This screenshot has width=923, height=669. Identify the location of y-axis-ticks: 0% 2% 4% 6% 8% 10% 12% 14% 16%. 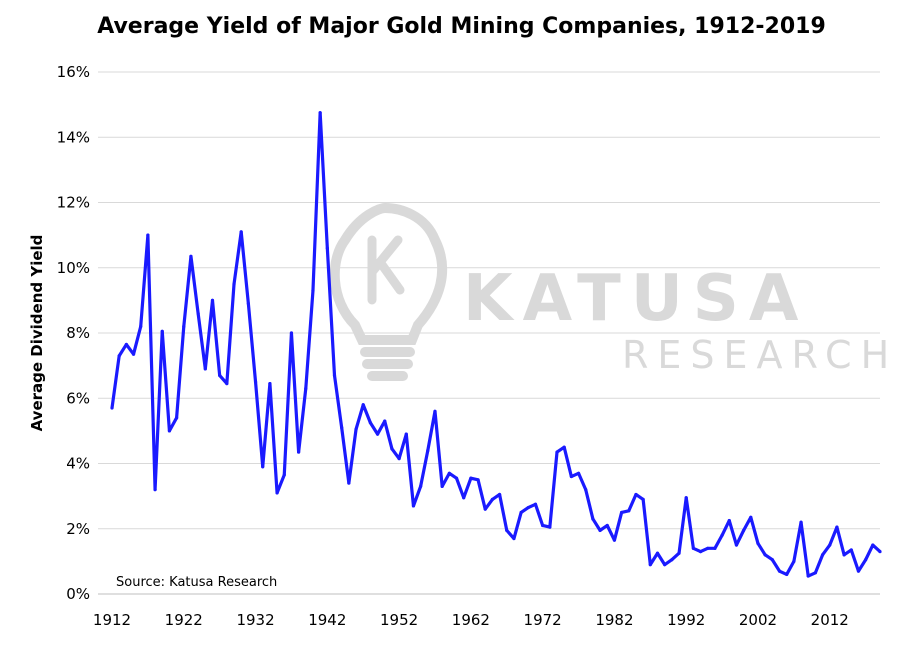
(73, 333).